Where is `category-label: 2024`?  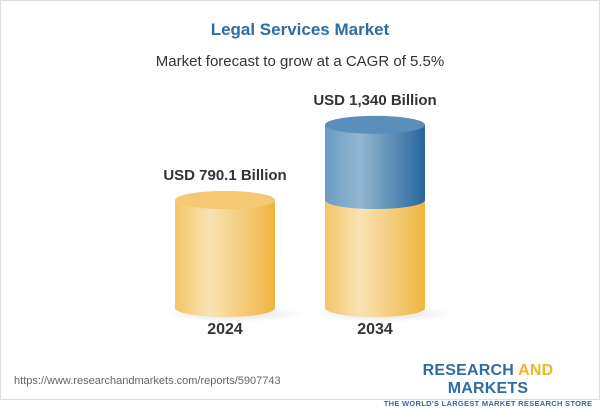 category-label: 2024 is located at coordinates (225, 329).